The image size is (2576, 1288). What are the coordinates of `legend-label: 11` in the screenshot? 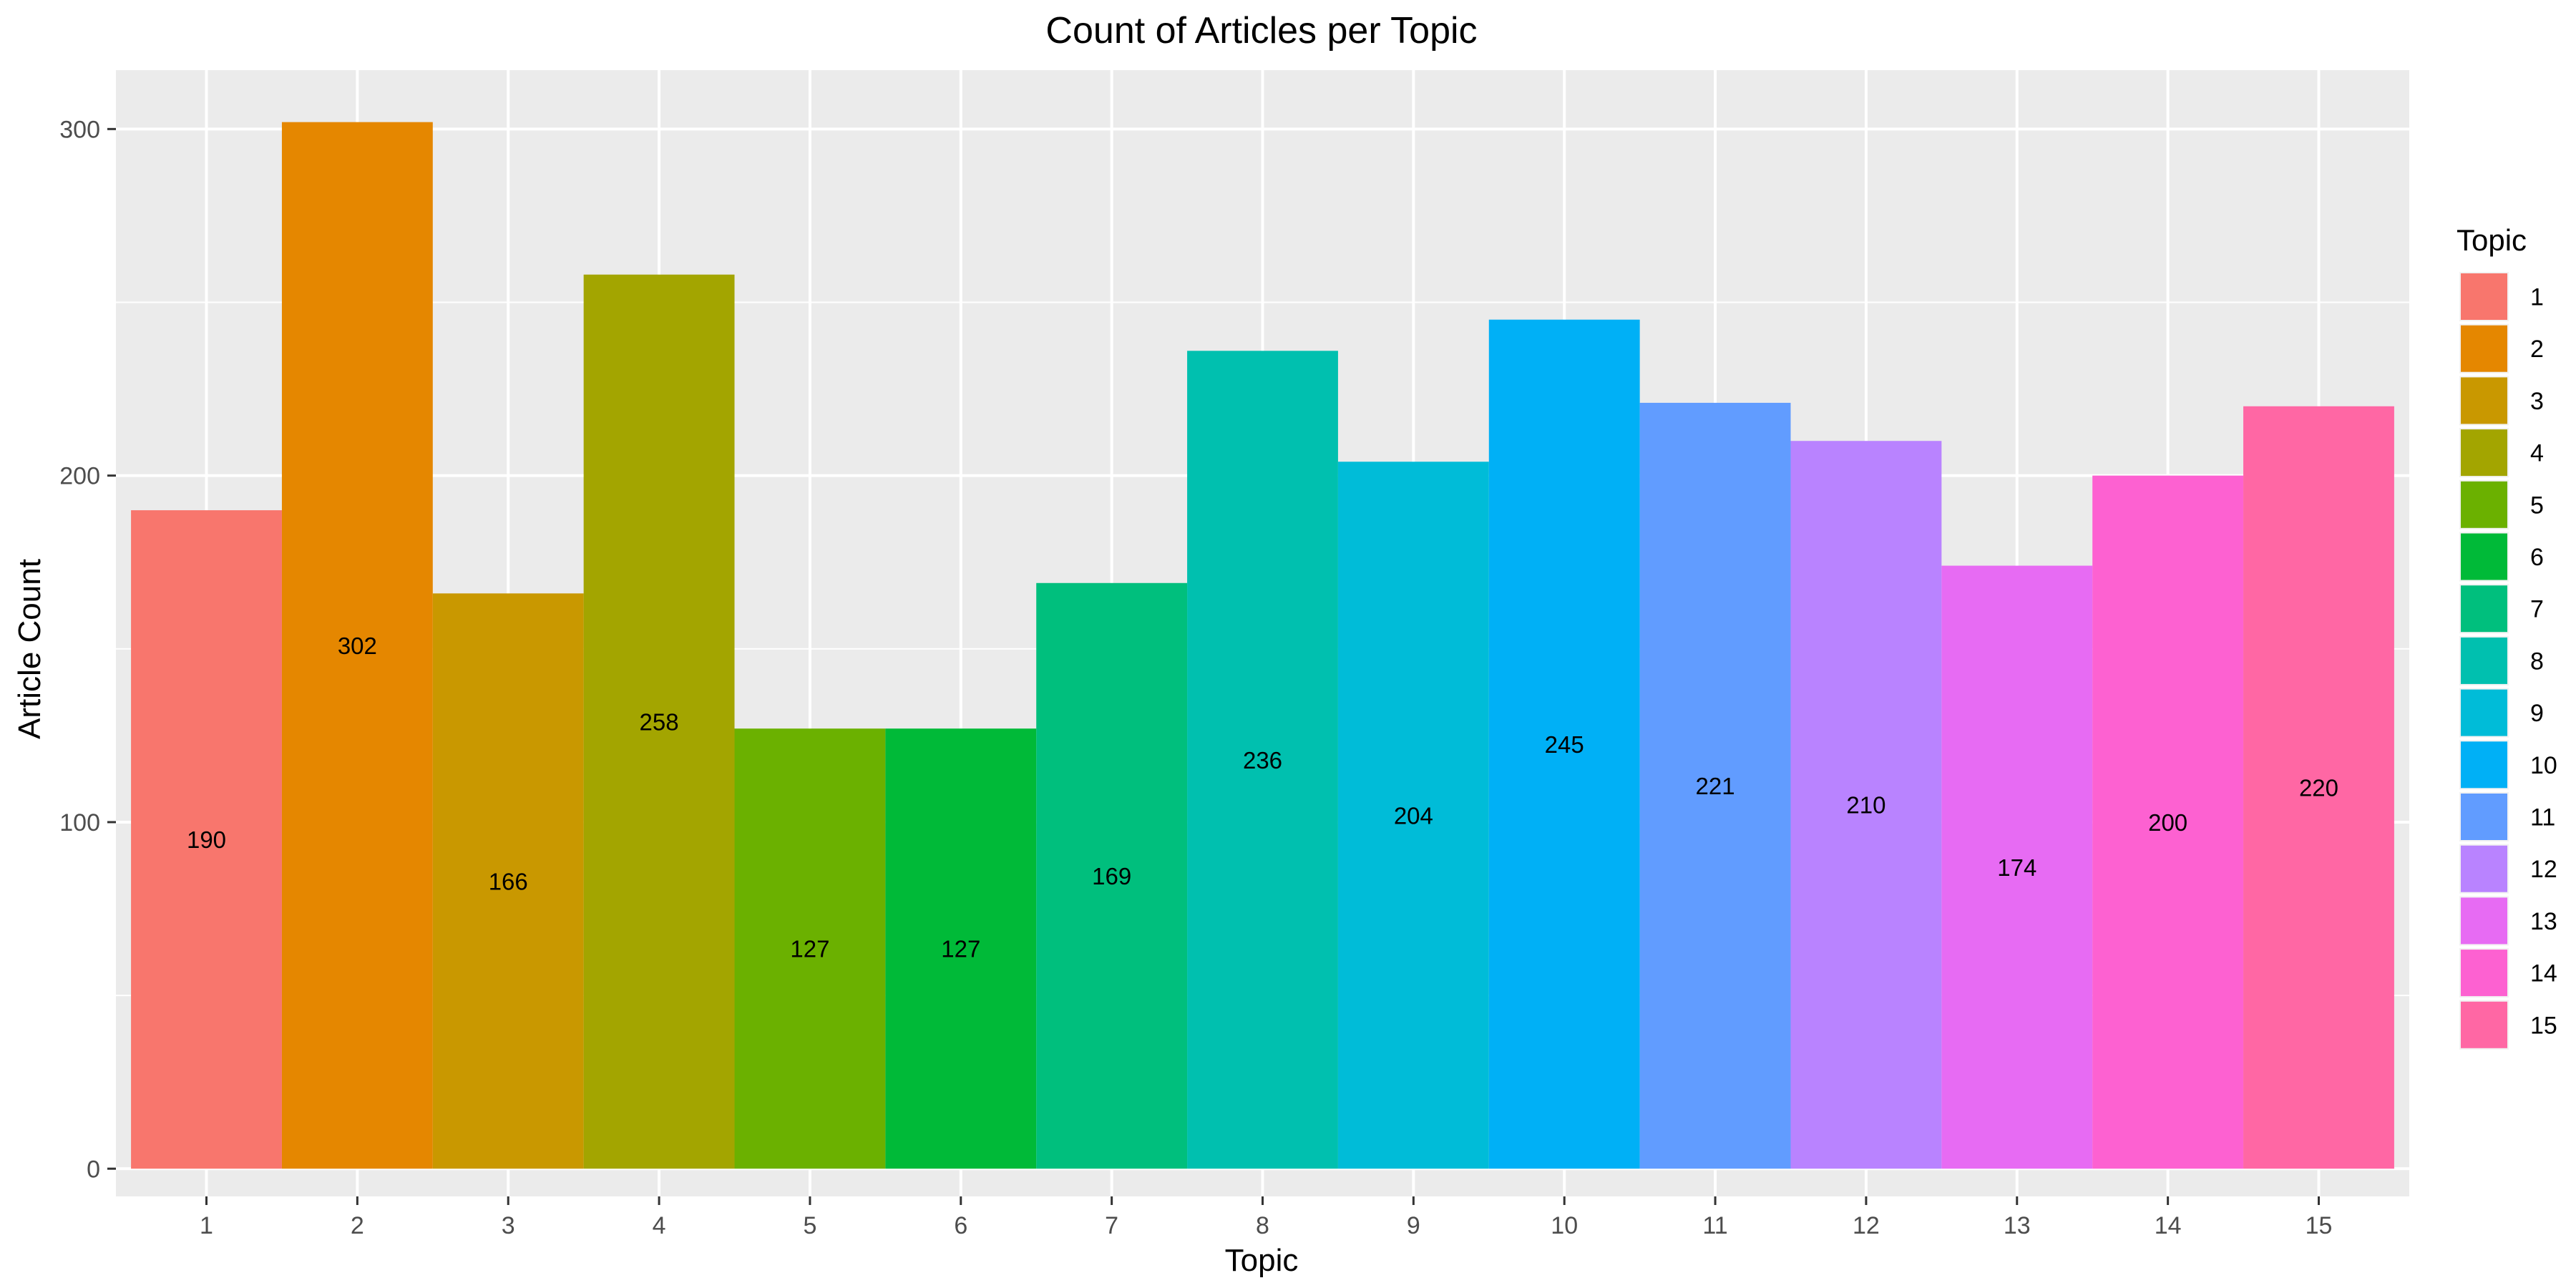 It's located at (2542, 817).